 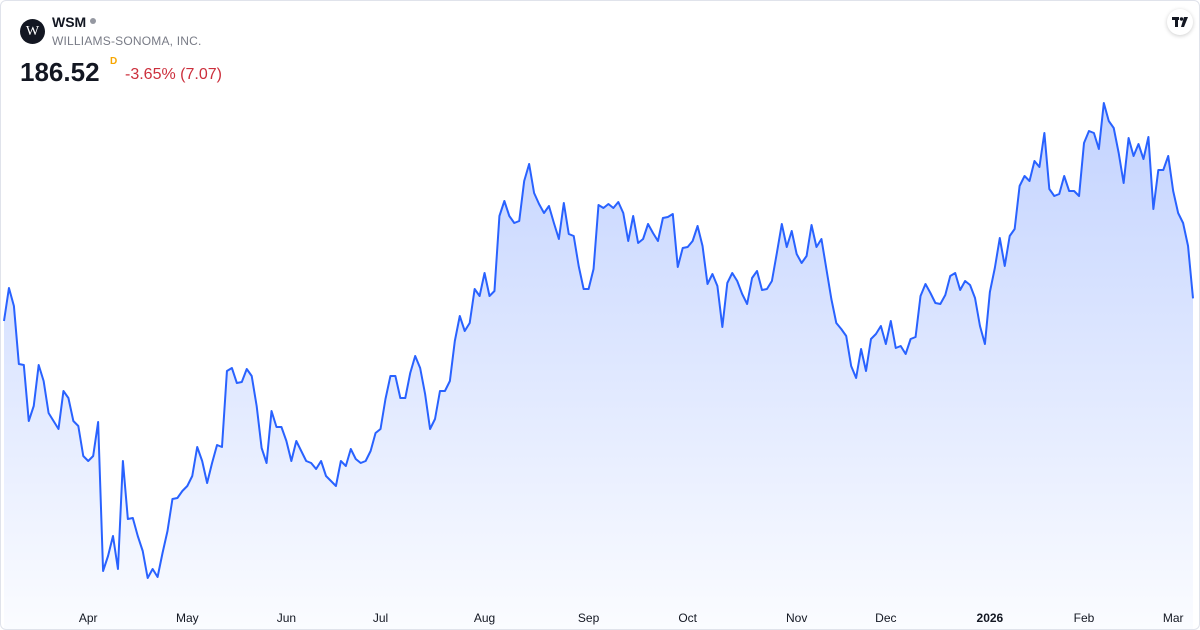 What do you see at coordinates (589, 618) in the screenshot?
I see `x-tick-label: Sep` at bounding box center [589, 618].